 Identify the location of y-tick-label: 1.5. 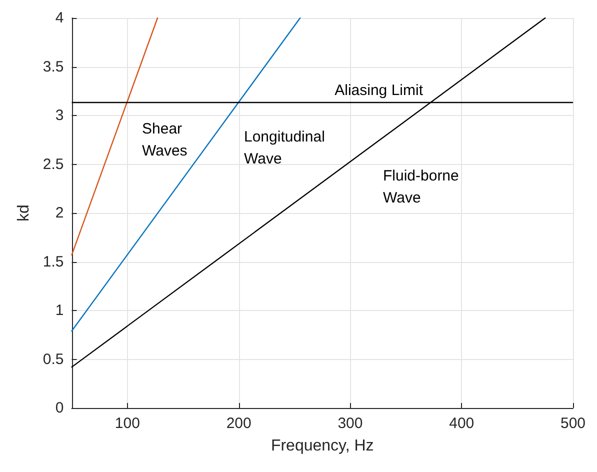
(53, 261).